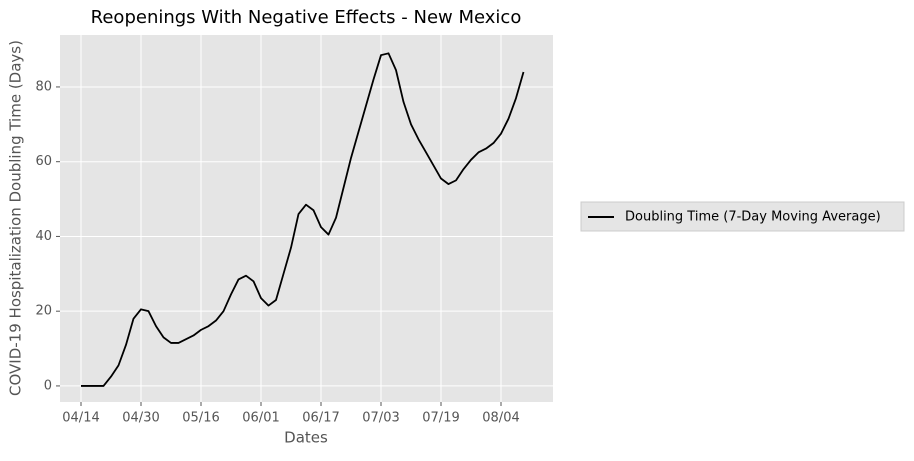 The height and width of the screenshot is (461, 914). I want to click on x-tick-label: 06/17, so click(320, 418).